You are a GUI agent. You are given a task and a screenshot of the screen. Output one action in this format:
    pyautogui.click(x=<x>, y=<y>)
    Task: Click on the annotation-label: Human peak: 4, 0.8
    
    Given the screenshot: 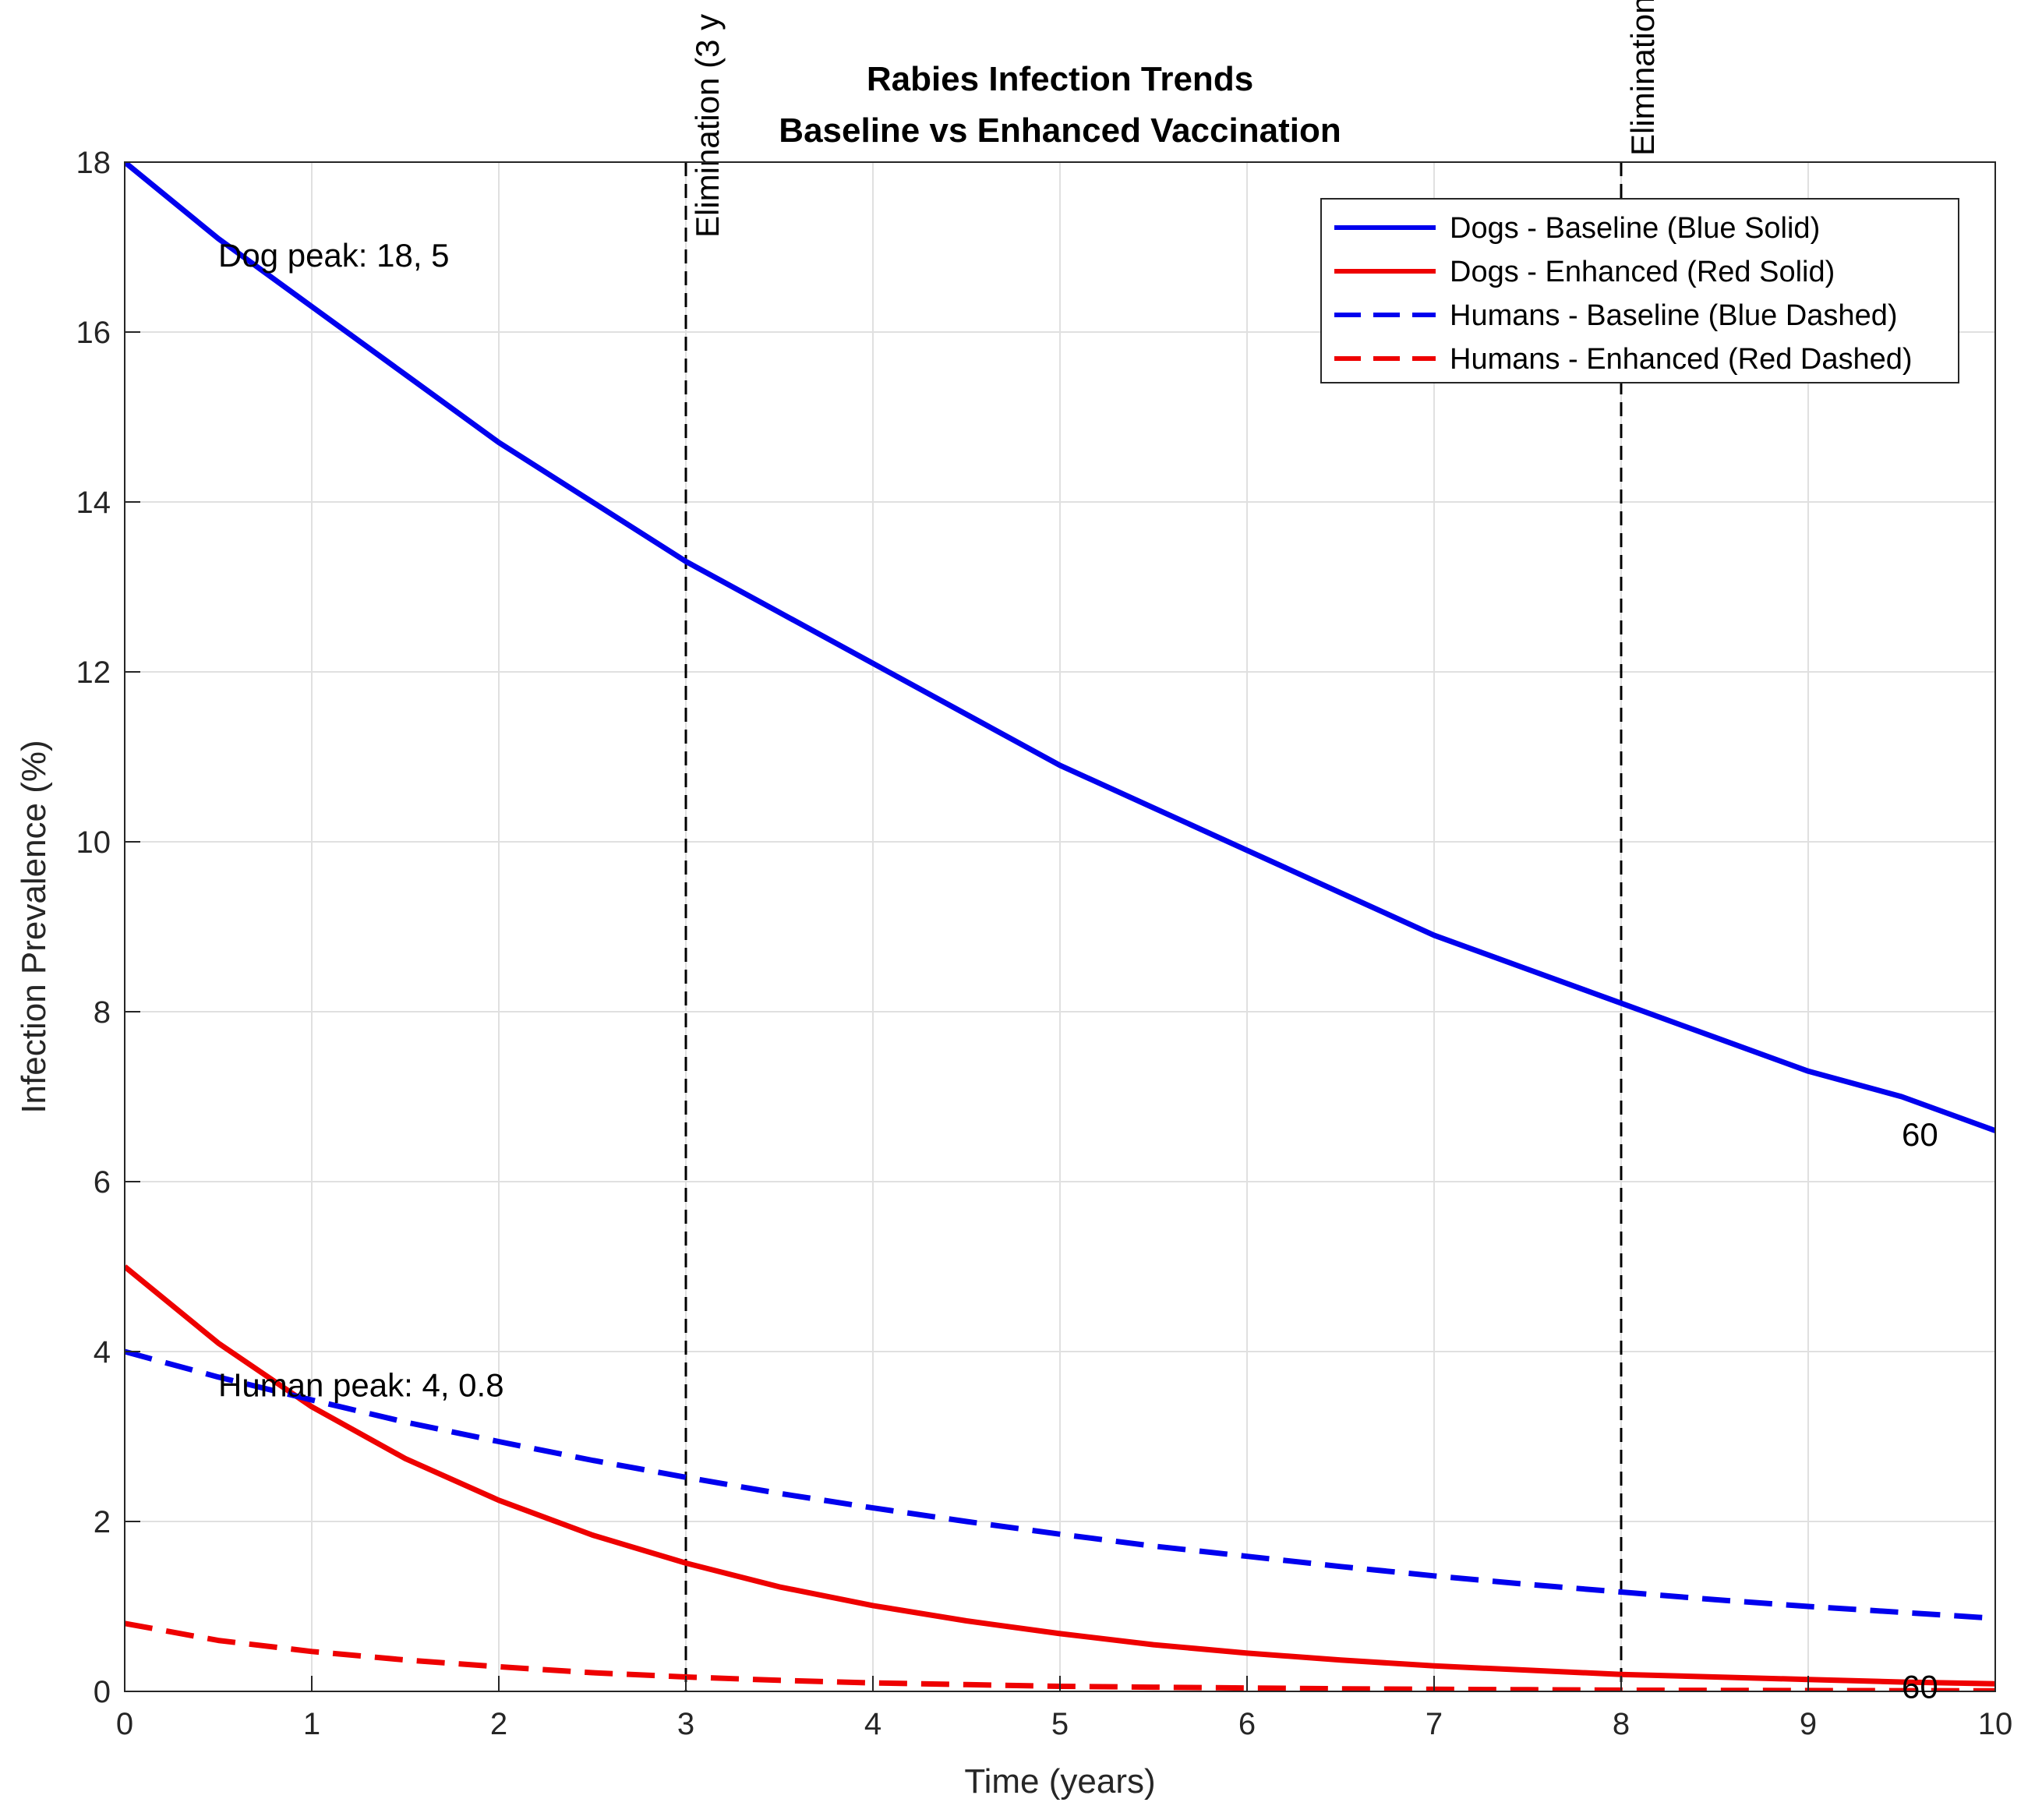 What is the action you would take?
    pyautogui.click(x=361, y=1386)
    